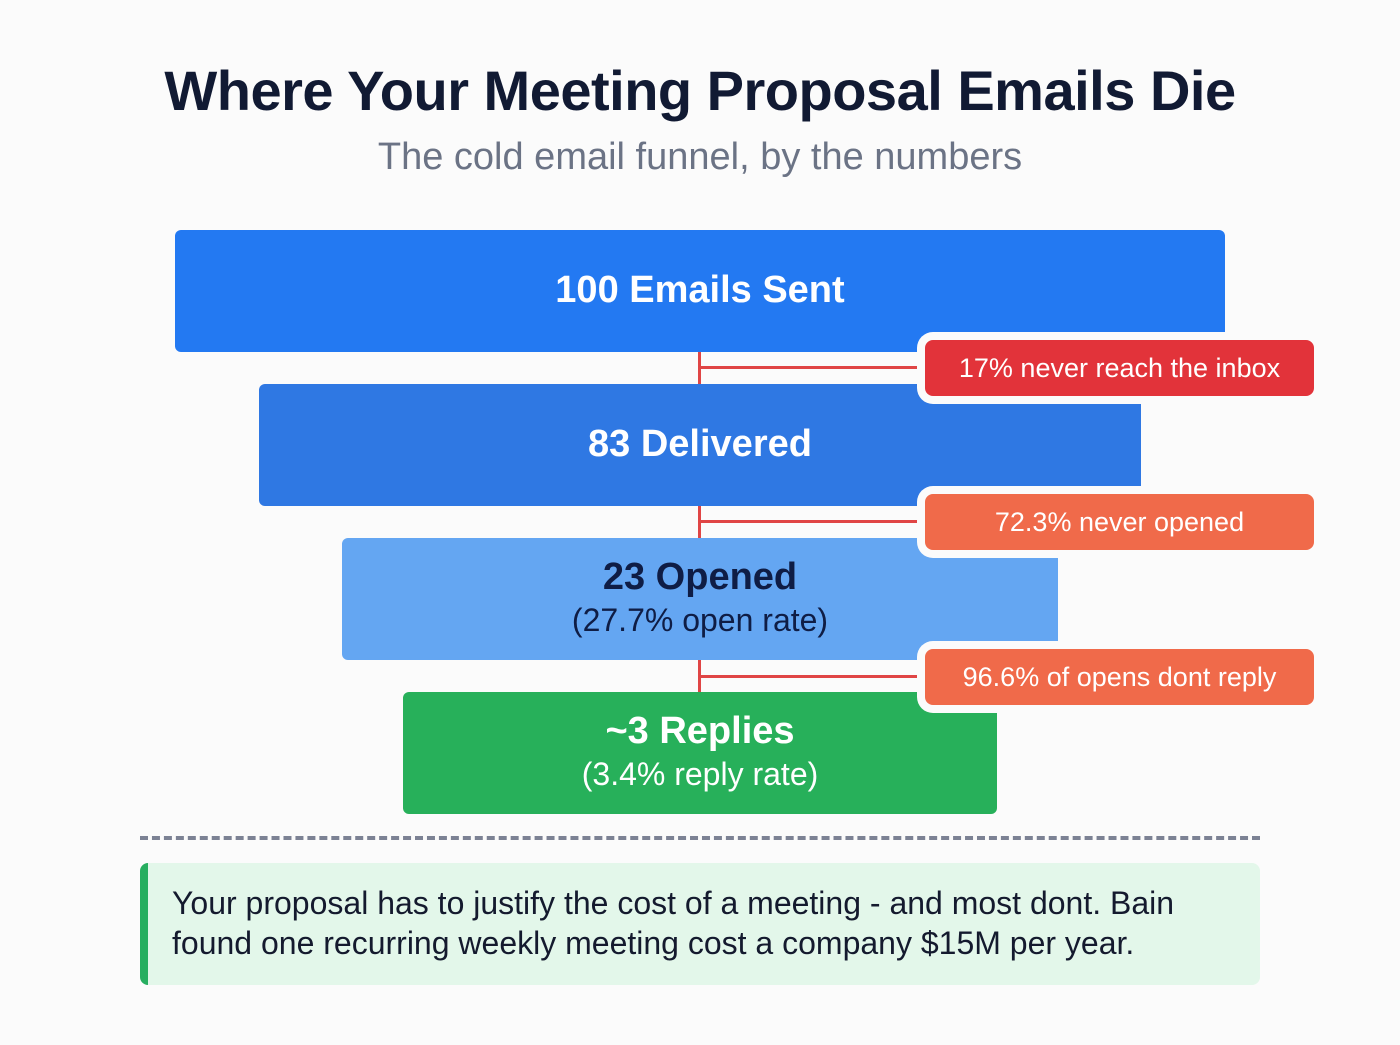 The height and width of the screenshot is (1045, 1400). I want to click on funnel-stage-sent: 100 Emails Sent, so click(700, 291).